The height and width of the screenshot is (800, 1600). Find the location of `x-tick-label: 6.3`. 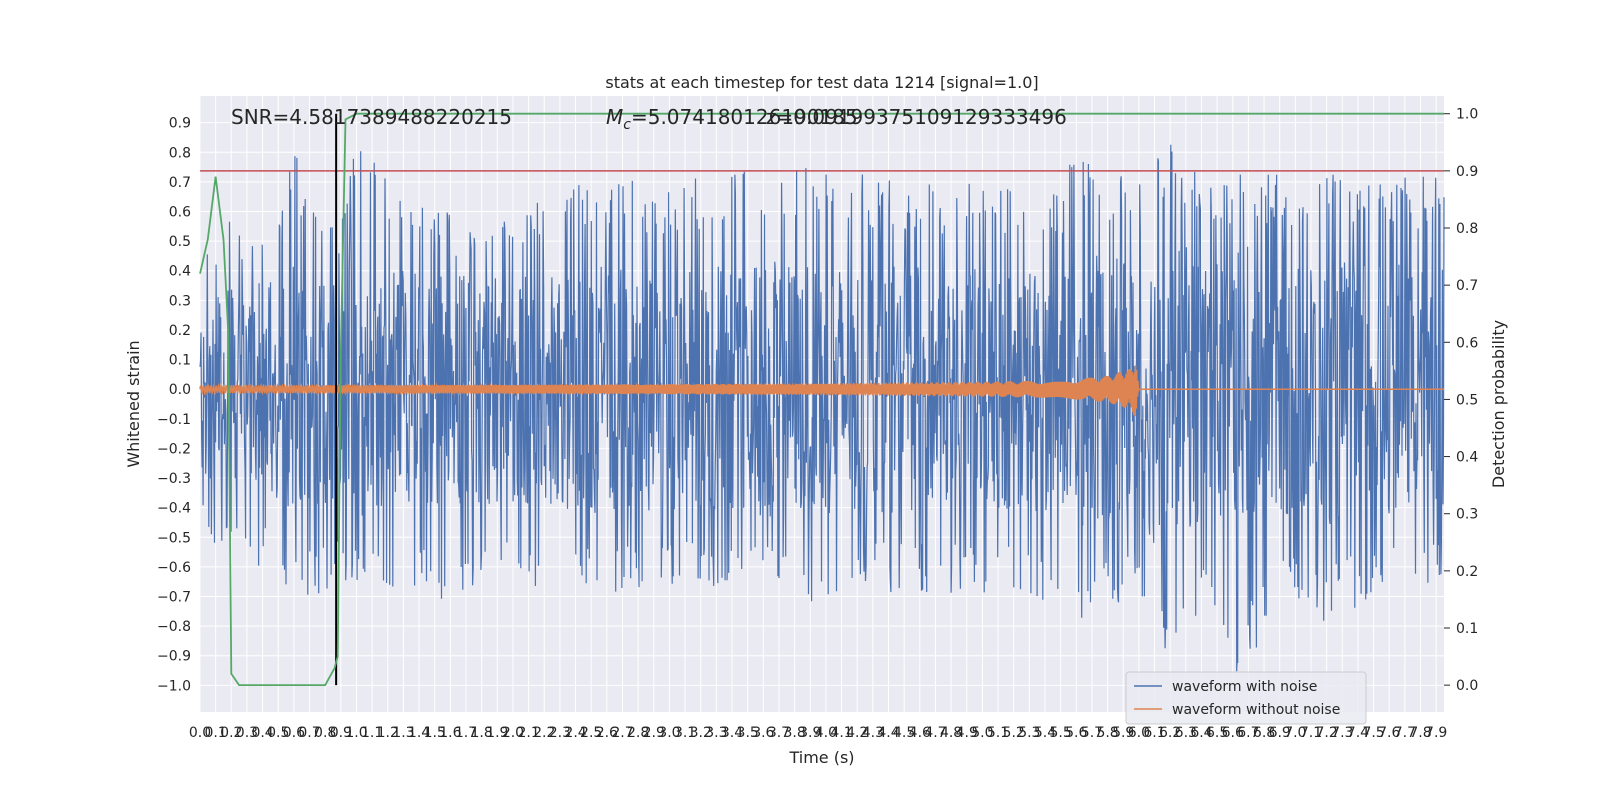

x-tick-label: 6.3 is located at coordinates (1186, 733).